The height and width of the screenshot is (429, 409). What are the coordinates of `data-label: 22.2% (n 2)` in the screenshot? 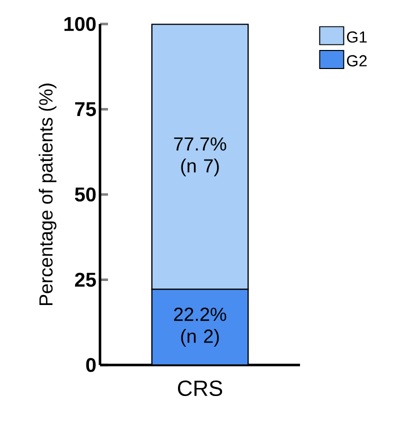 It's located at (200, 327).